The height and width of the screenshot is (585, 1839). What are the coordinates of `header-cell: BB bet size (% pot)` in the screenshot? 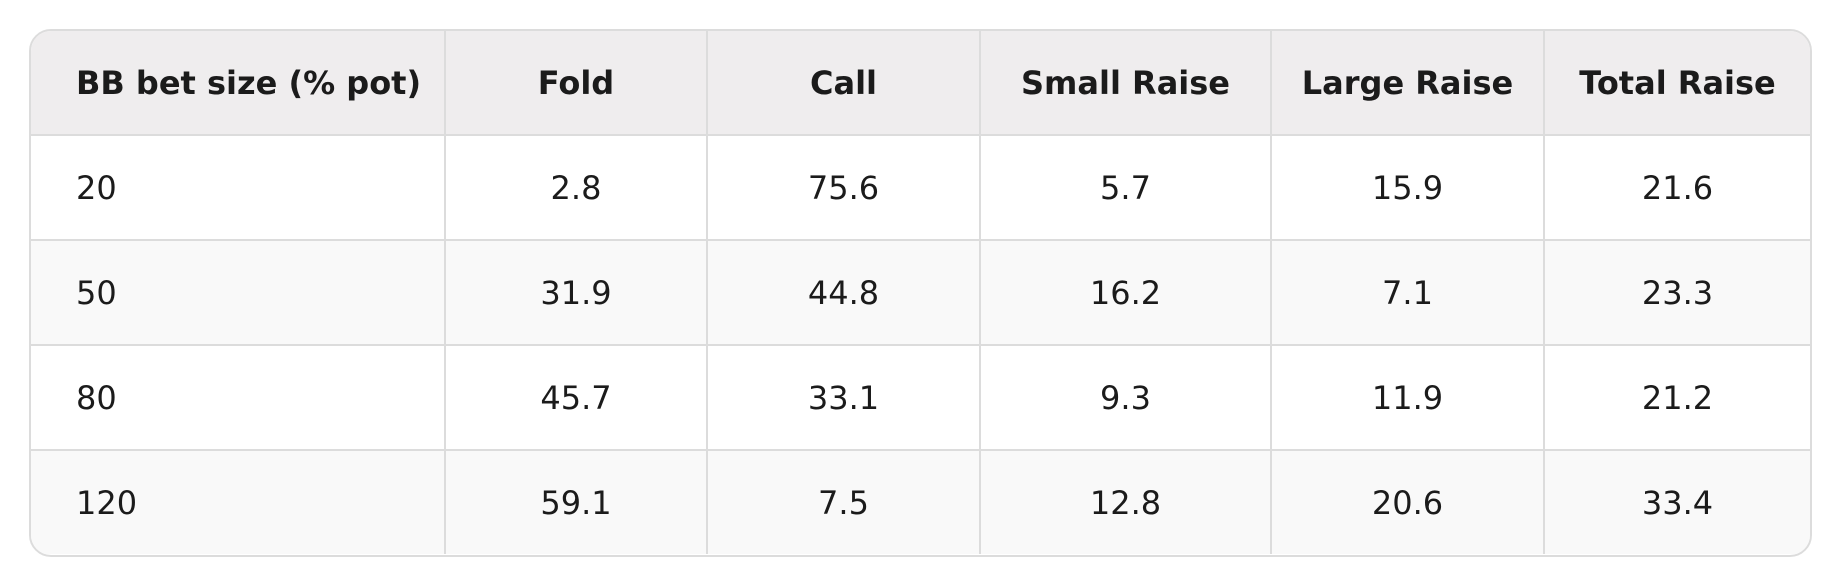 It's located at (238, 83).